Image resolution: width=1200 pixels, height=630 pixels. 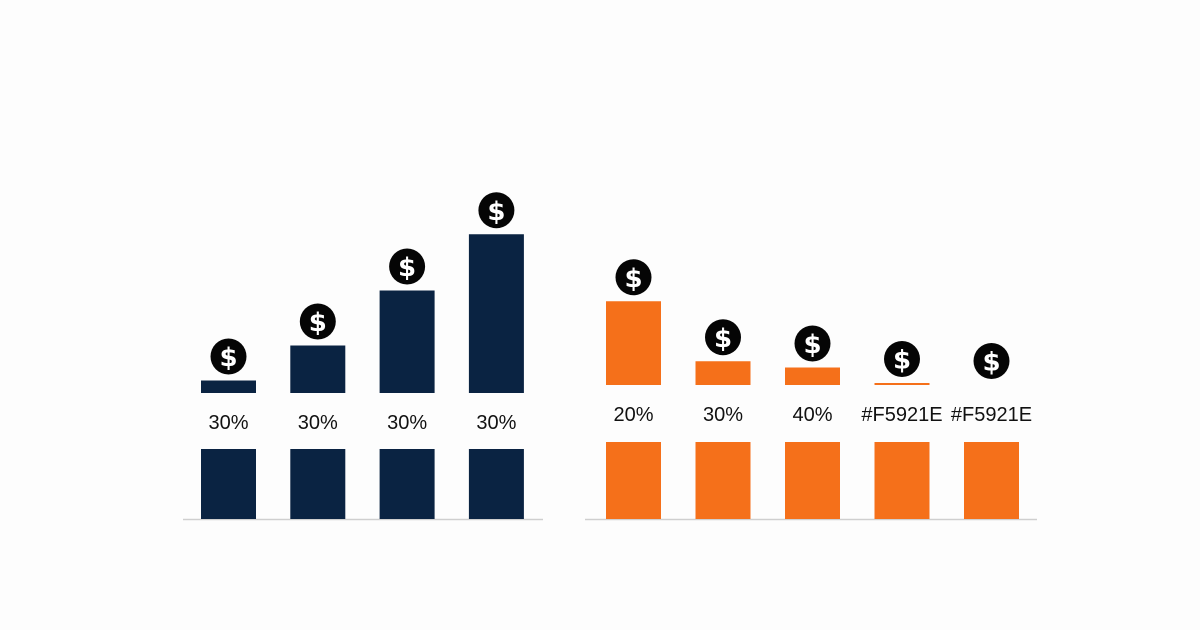 I want to click on bar-label-2-2: 30%, so click(x=723, y=415).